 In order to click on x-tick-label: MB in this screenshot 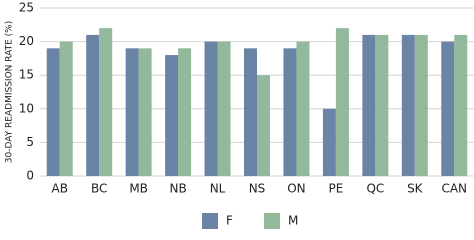, I will do `click(138, 189)`.